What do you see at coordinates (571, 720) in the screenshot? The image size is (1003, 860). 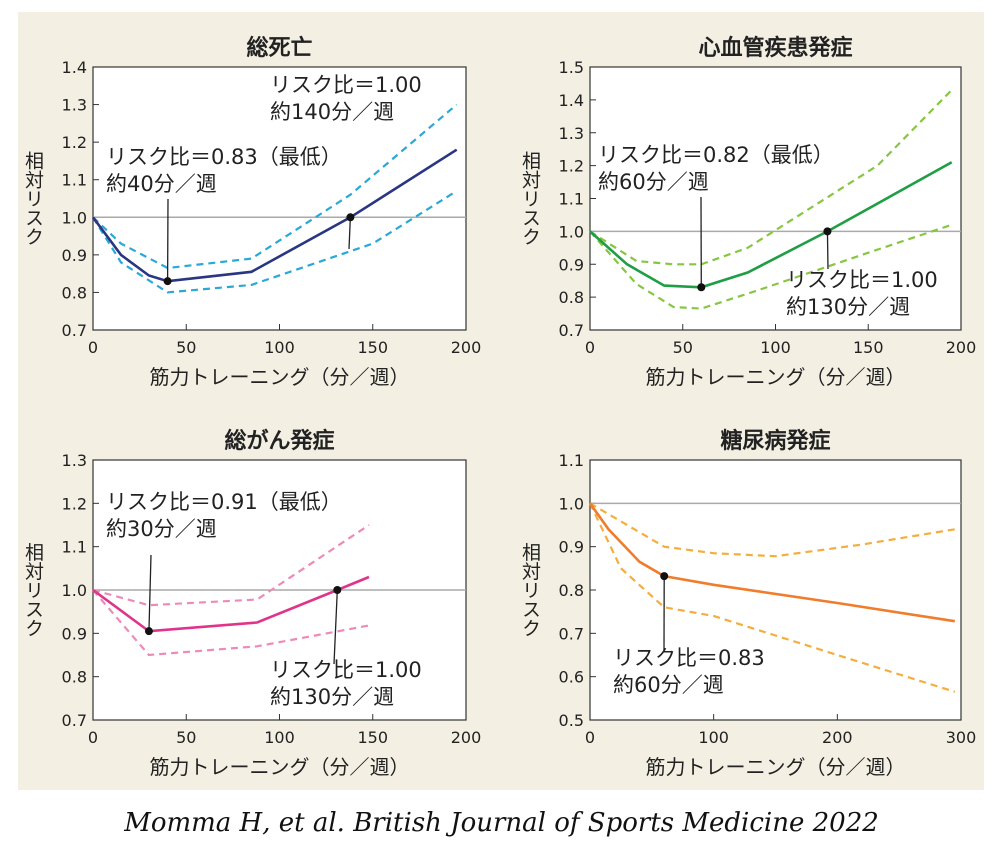 I see `y-tick-label: 0.5` at bounding box center [571, 720].